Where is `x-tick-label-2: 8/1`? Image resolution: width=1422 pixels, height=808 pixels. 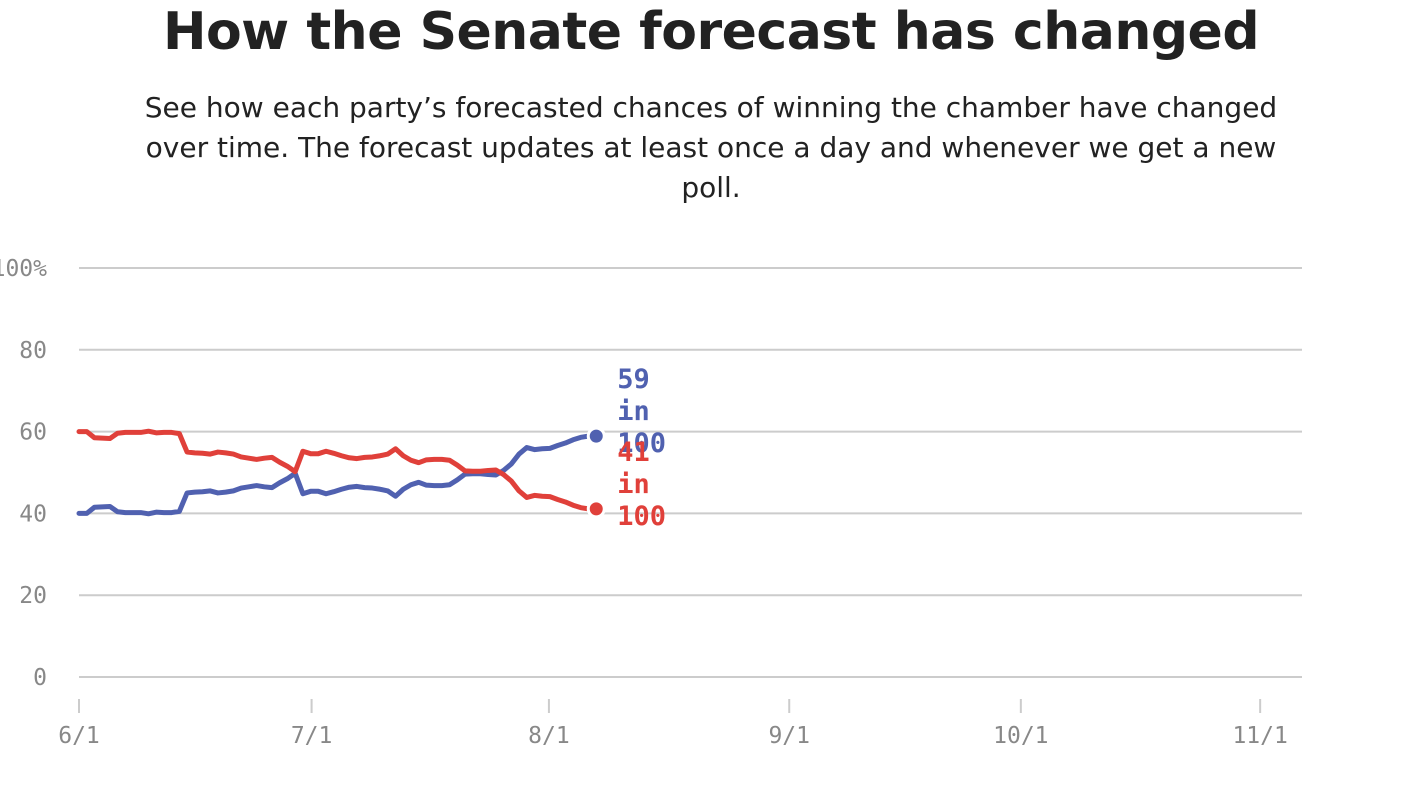 x-tick-label-2: 8/1 is located at coordinates (549, 736).